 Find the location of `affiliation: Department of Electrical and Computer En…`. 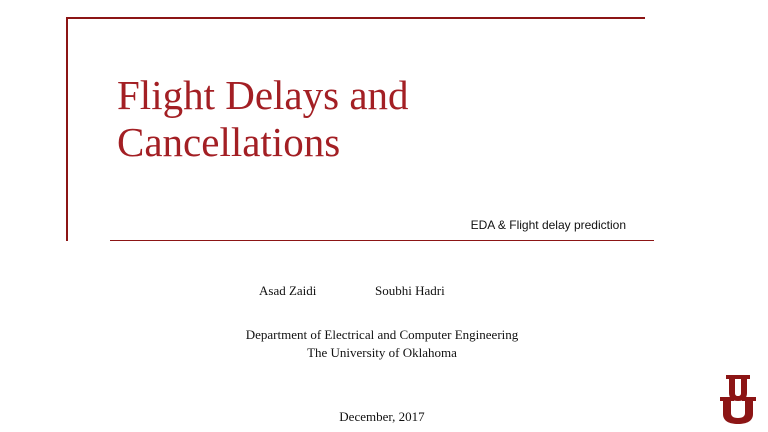

affiliation: Department of Electrical and Computer En… is located at coordinates (382, 344).